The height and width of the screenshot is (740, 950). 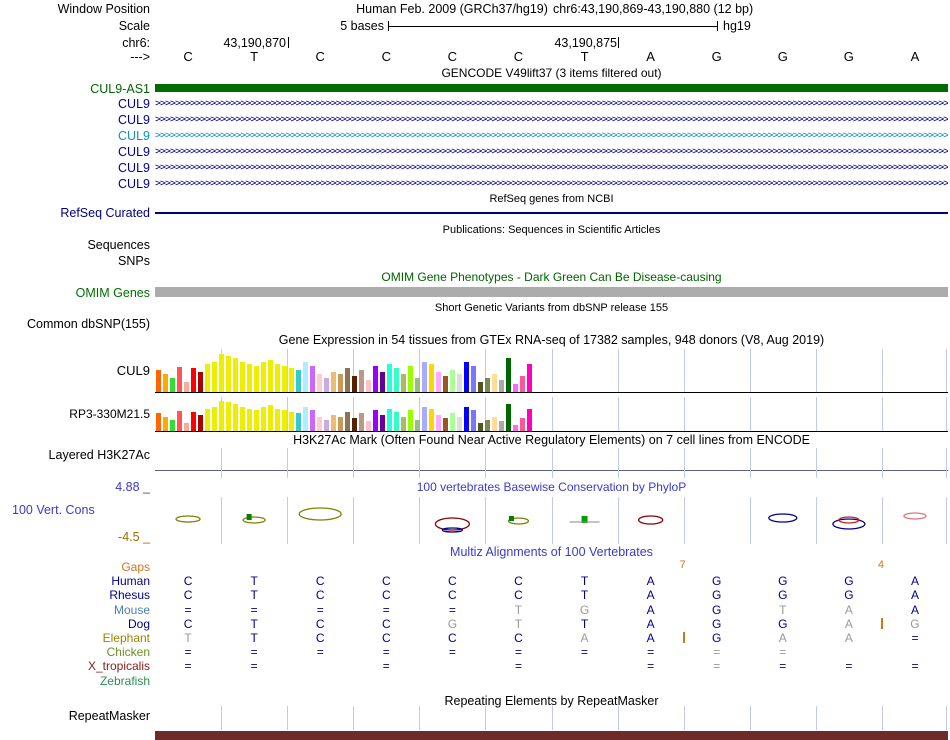 I want to click on gtex-track-label: RP3-330M21.5, so click(x=109, y=414).